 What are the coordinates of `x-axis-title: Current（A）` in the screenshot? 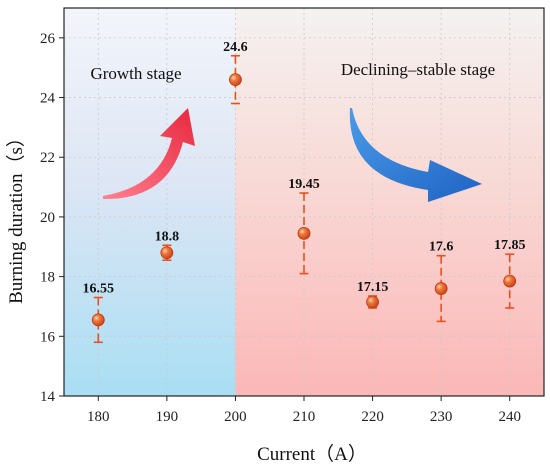 It's located at (312, 454).